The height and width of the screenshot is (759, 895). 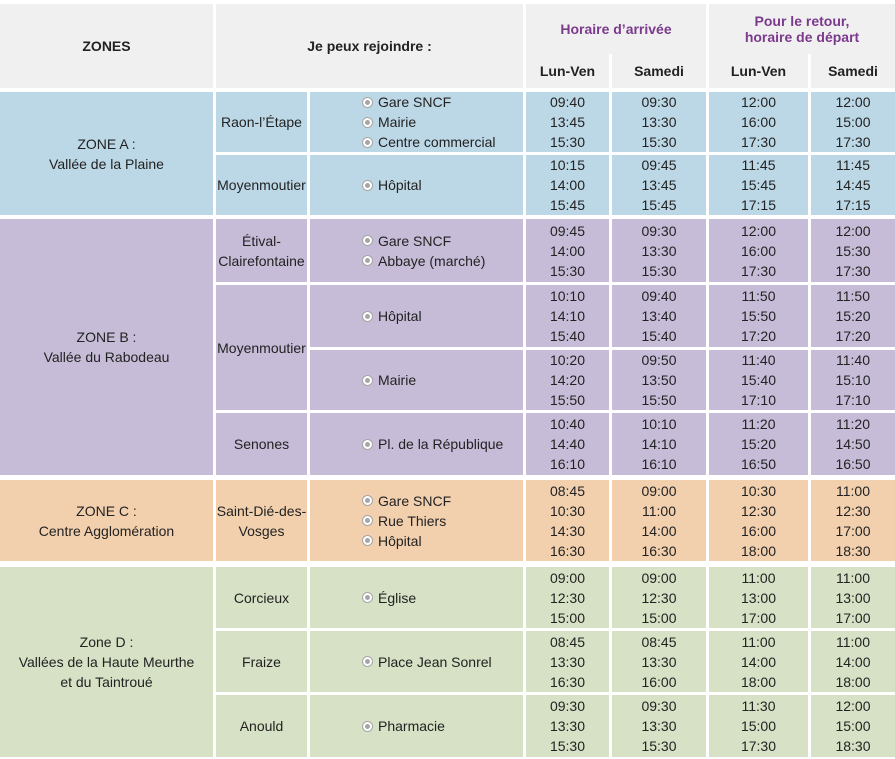 What do you see at coordinates (432, 260) in the screenshot?
I see `stop-name: Abbaye (marché)` at bounding box center [432, 260].